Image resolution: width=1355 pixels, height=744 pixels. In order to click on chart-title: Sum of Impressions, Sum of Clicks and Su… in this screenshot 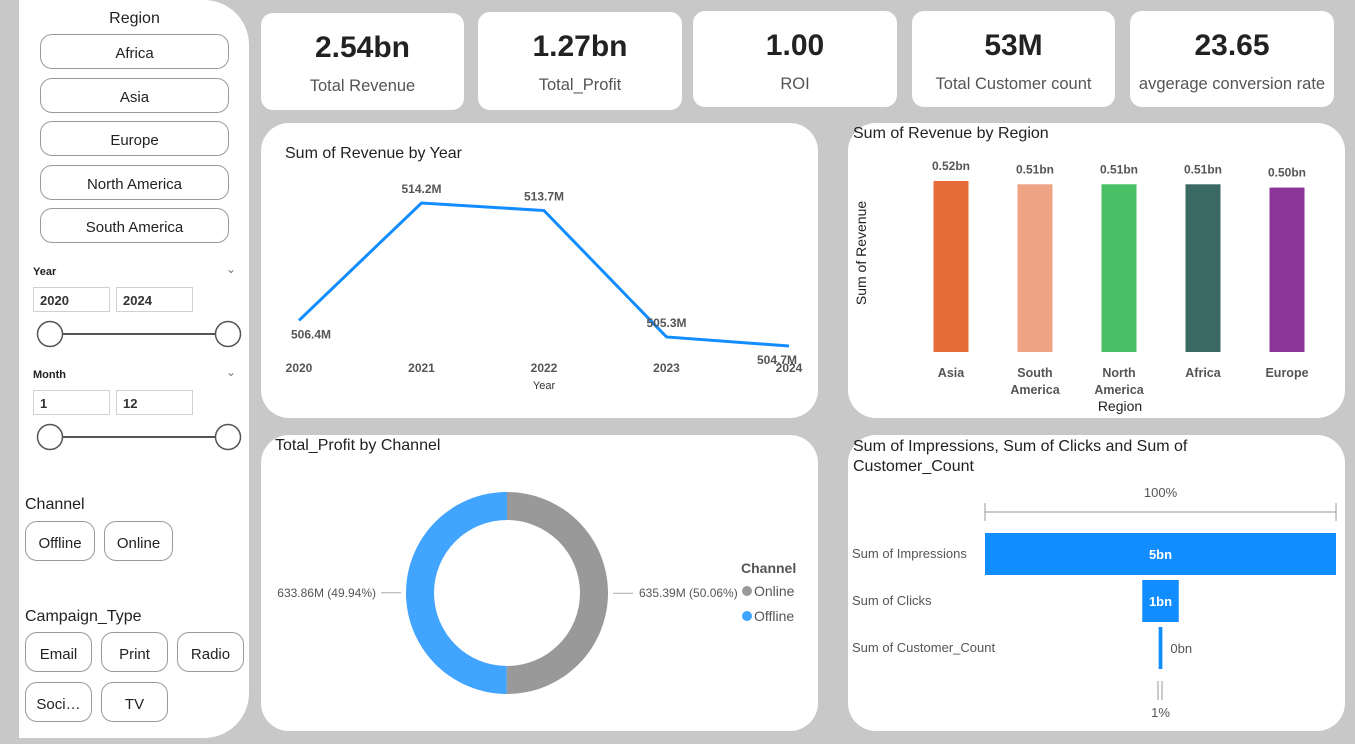, I will do `click(1020, 456)`.